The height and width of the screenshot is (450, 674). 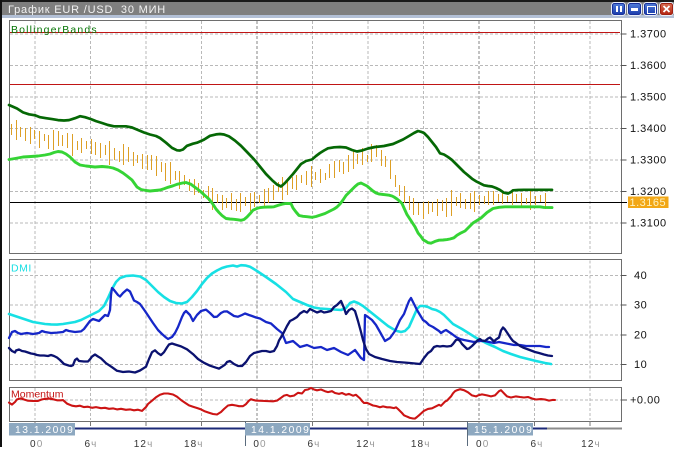 What do you see at coordinates (640, 276) in the screenshot?
I see `svg-text: 40` at bounding box center [640, 276].